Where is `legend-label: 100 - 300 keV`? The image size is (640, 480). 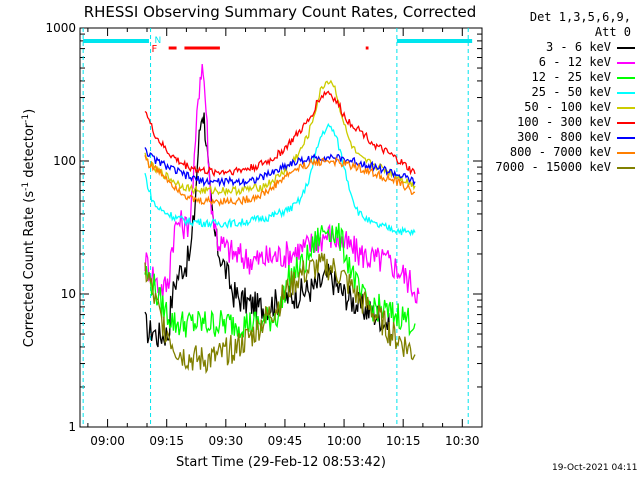
legend-label: 100 - 300 keV is located at coordinates (564, 122).